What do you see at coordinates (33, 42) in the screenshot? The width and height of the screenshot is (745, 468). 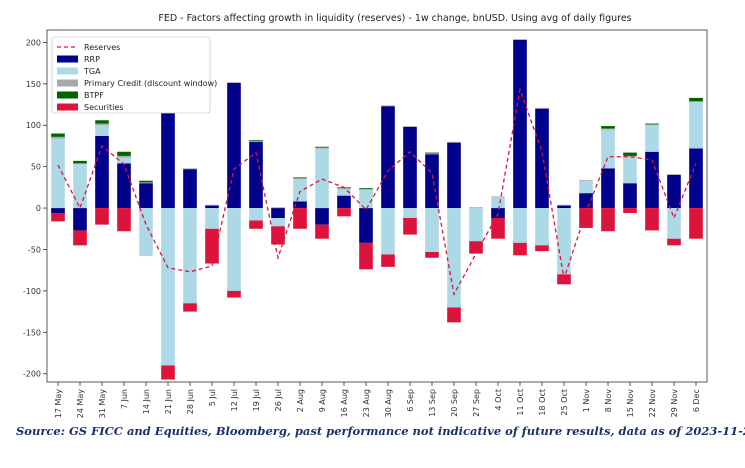 I see `y-tick-label: 200` at bounding box center [33, 42].